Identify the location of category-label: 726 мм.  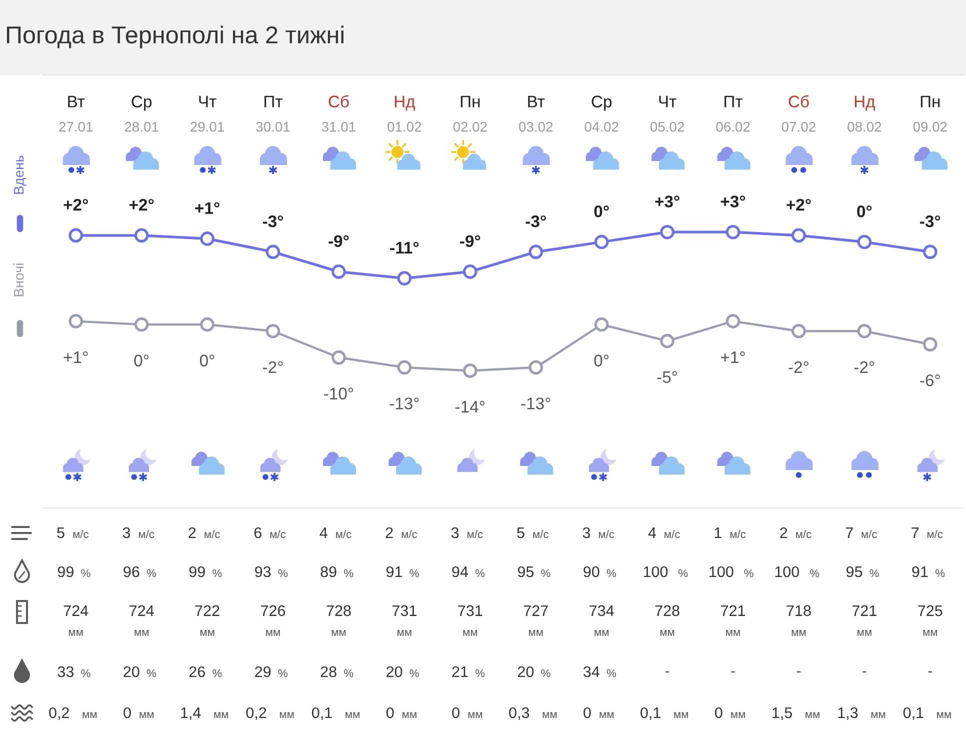
(273, 620).